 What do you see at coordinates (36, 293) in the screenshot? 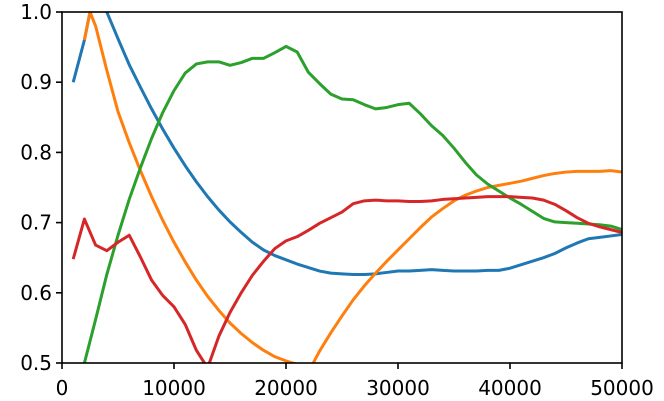
I see `y-tick-label: 0.6` at bounding box center [36, 293].